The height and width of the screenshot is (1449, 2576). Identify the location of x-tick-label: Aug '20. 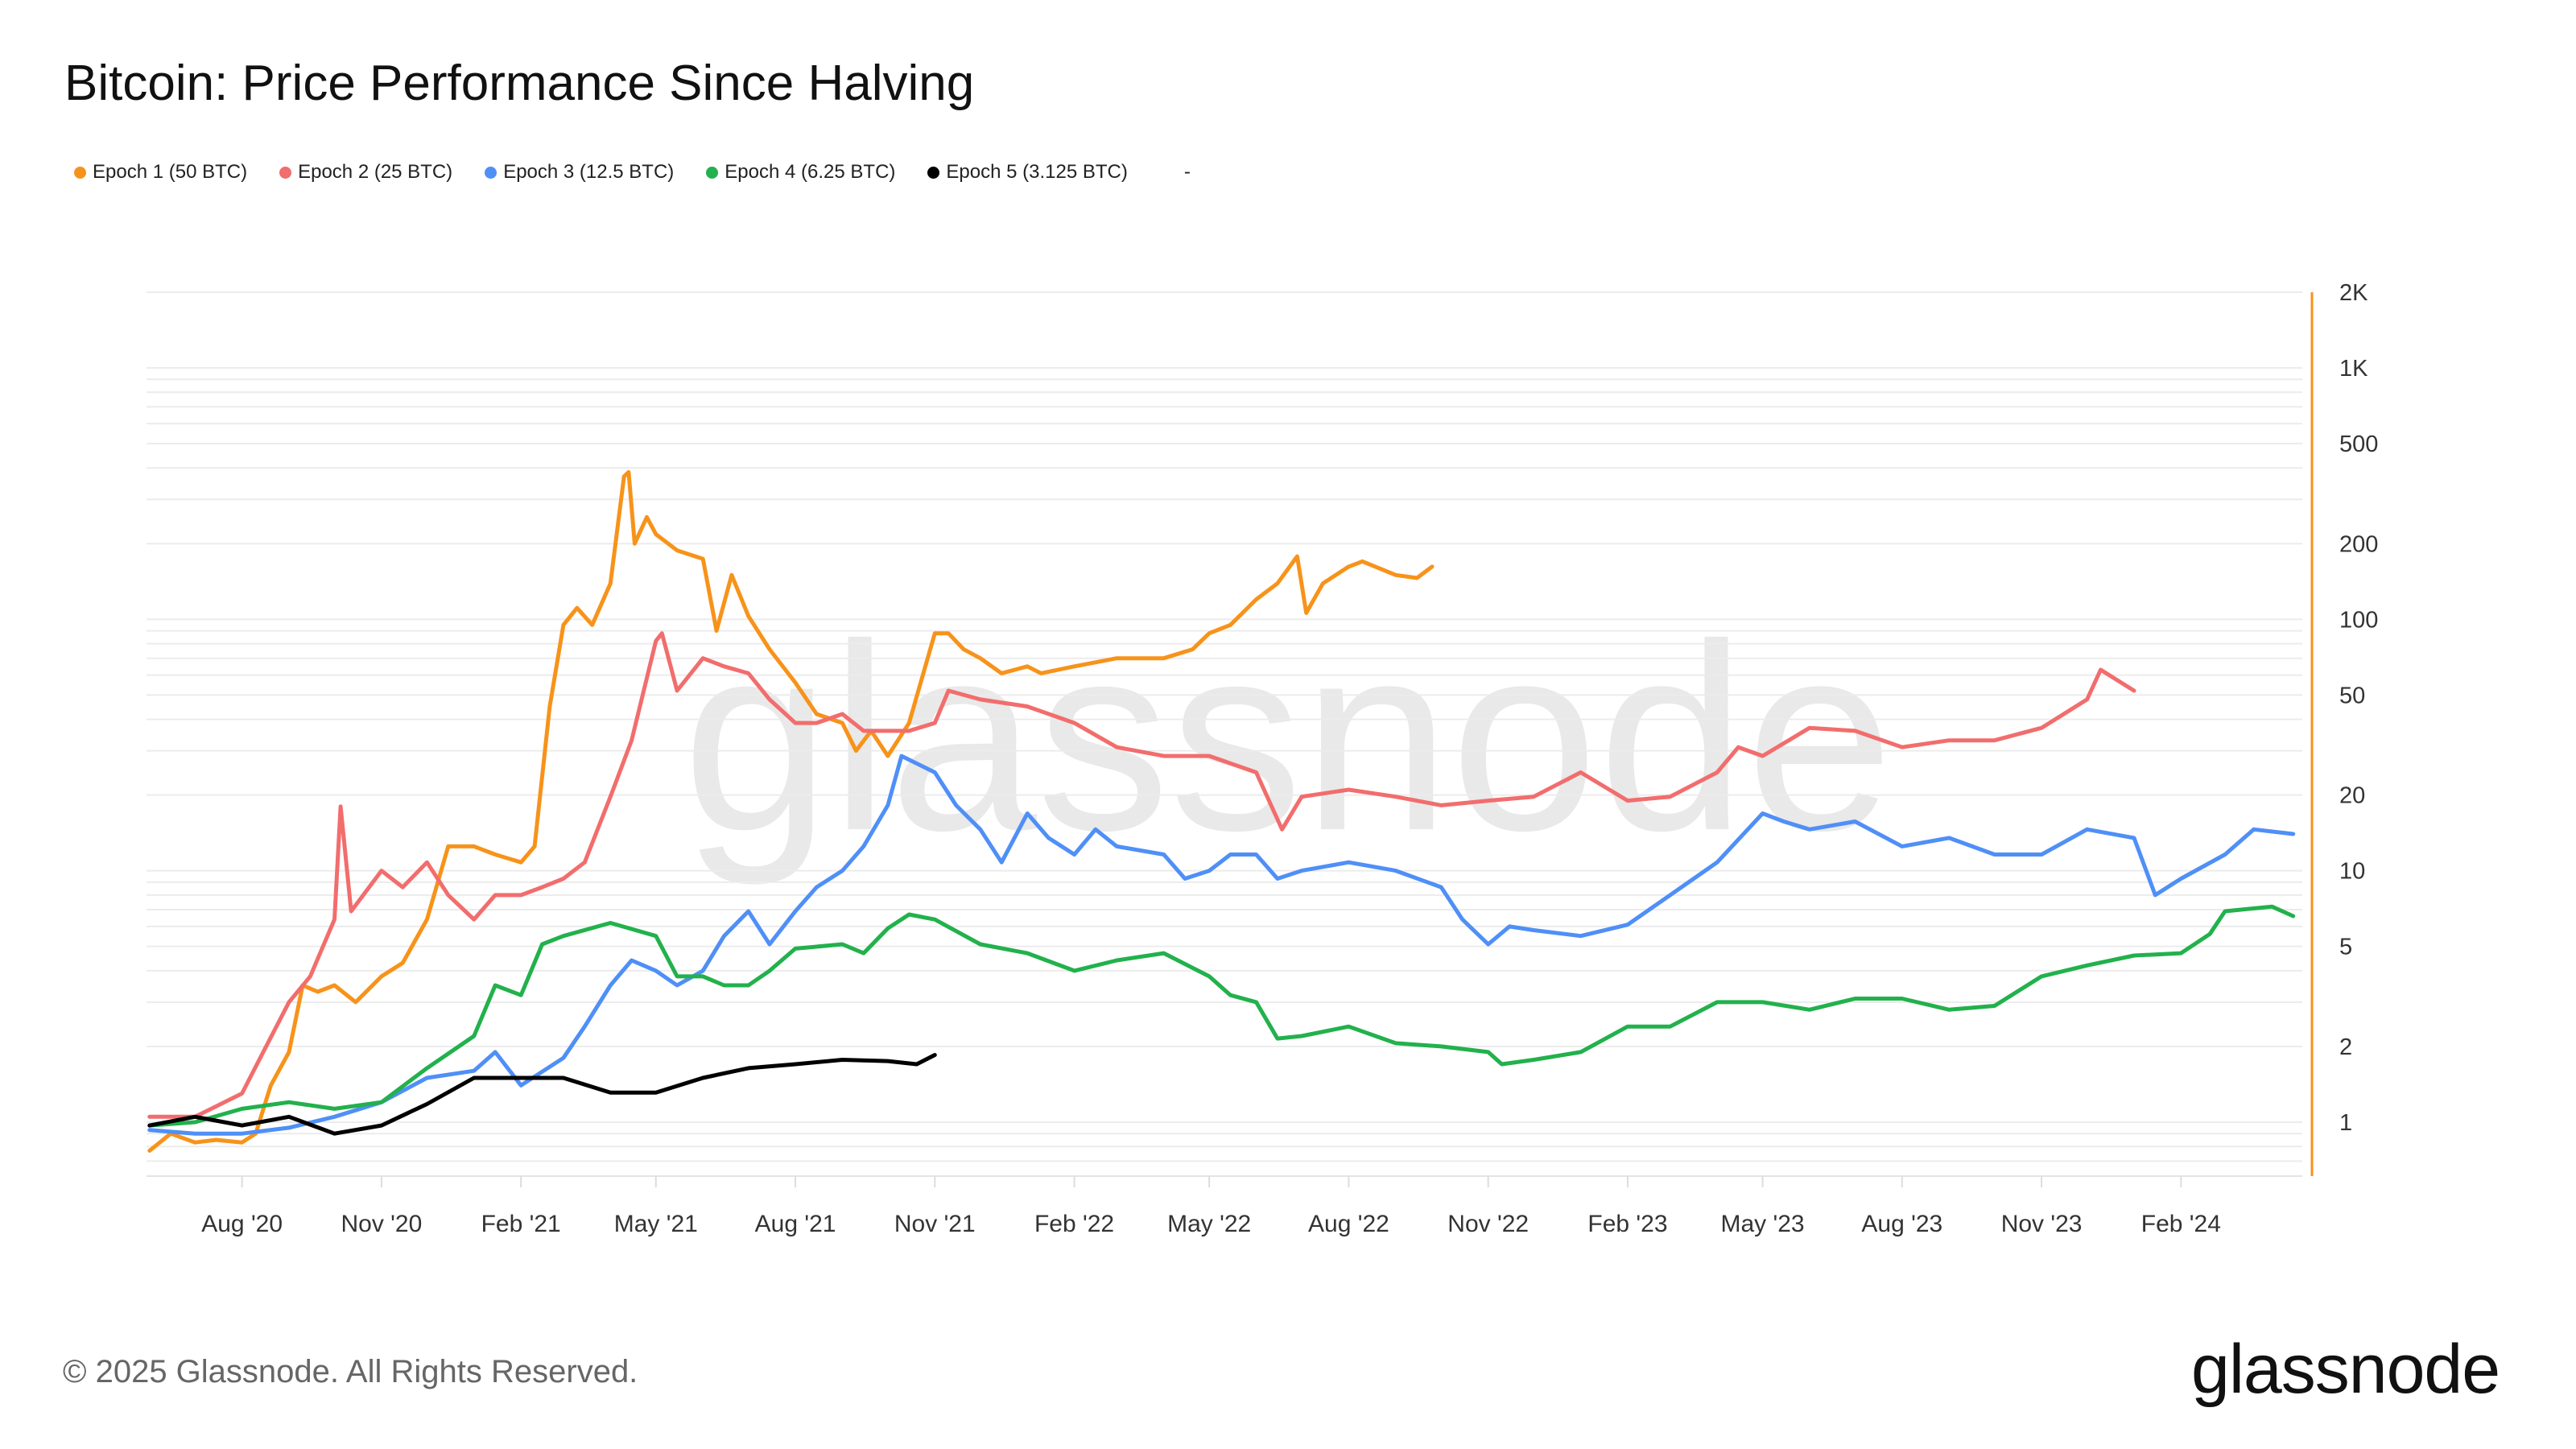
(242, 1224).